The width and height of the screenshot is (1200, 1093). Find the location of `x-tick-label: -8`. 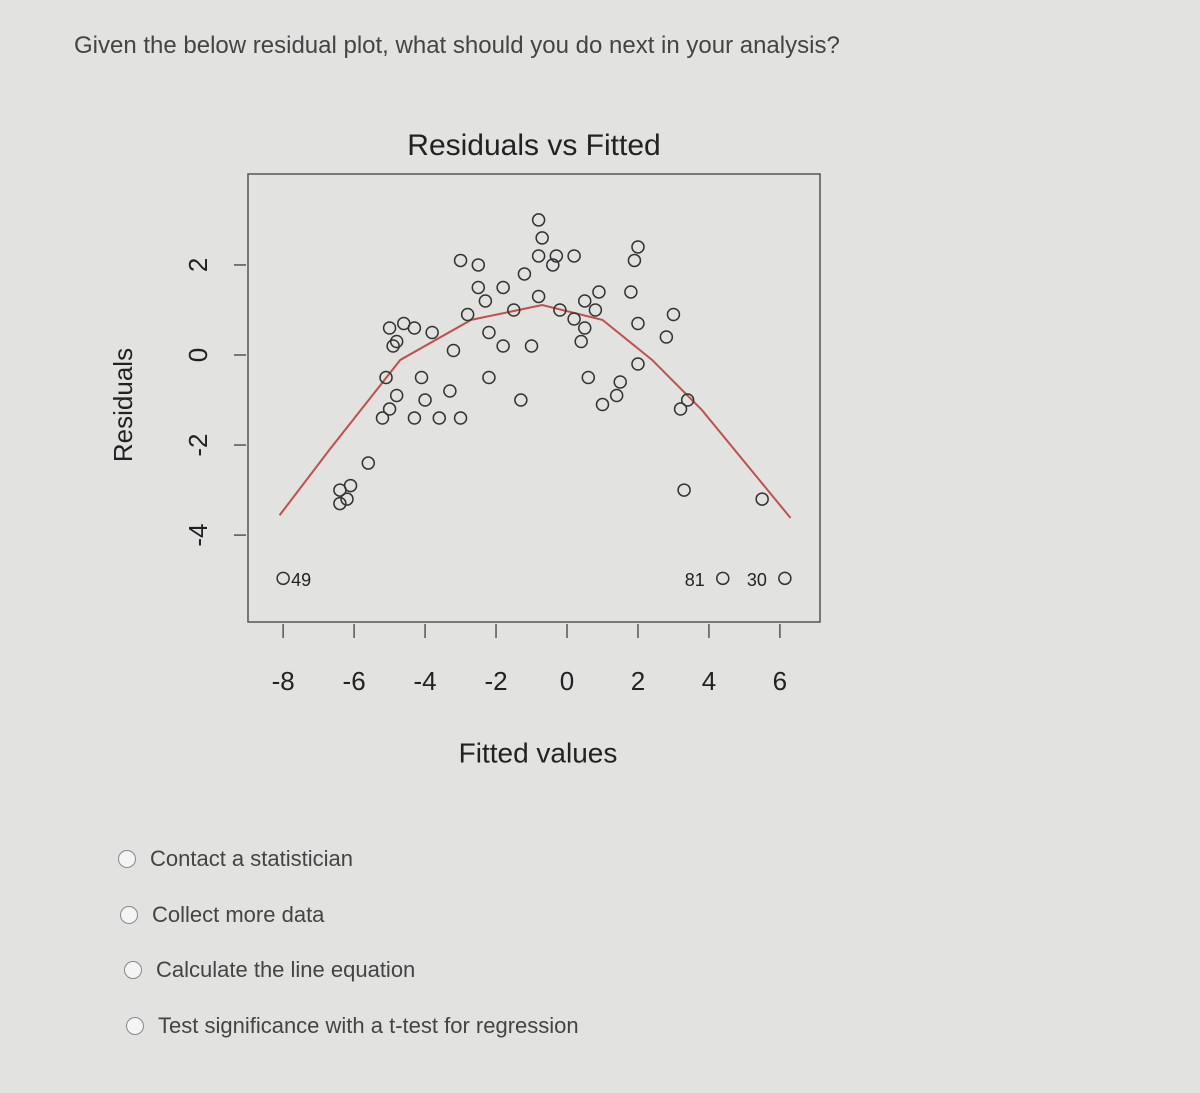

x-tick-label: -8 is located at coordinates (283, 681).